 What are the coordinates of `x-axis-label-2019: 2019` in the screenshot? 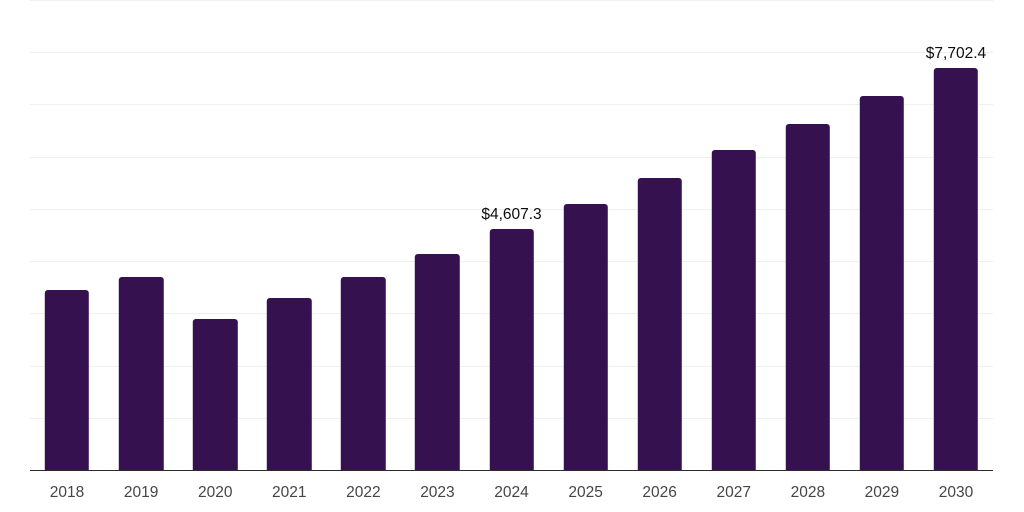 It's located at (141, 492).